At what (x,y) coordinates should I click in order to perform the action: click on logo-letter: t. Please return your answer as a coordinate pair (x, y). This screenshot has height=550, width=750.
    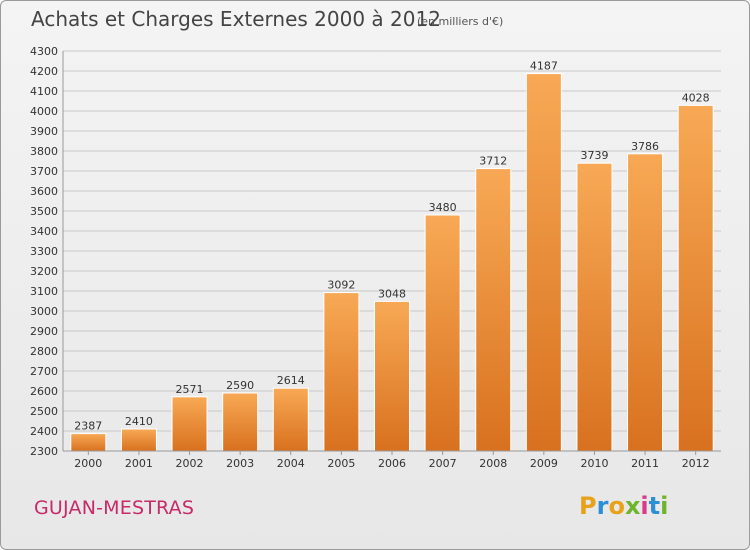
    Looking at the image, I should click on (654, 506).